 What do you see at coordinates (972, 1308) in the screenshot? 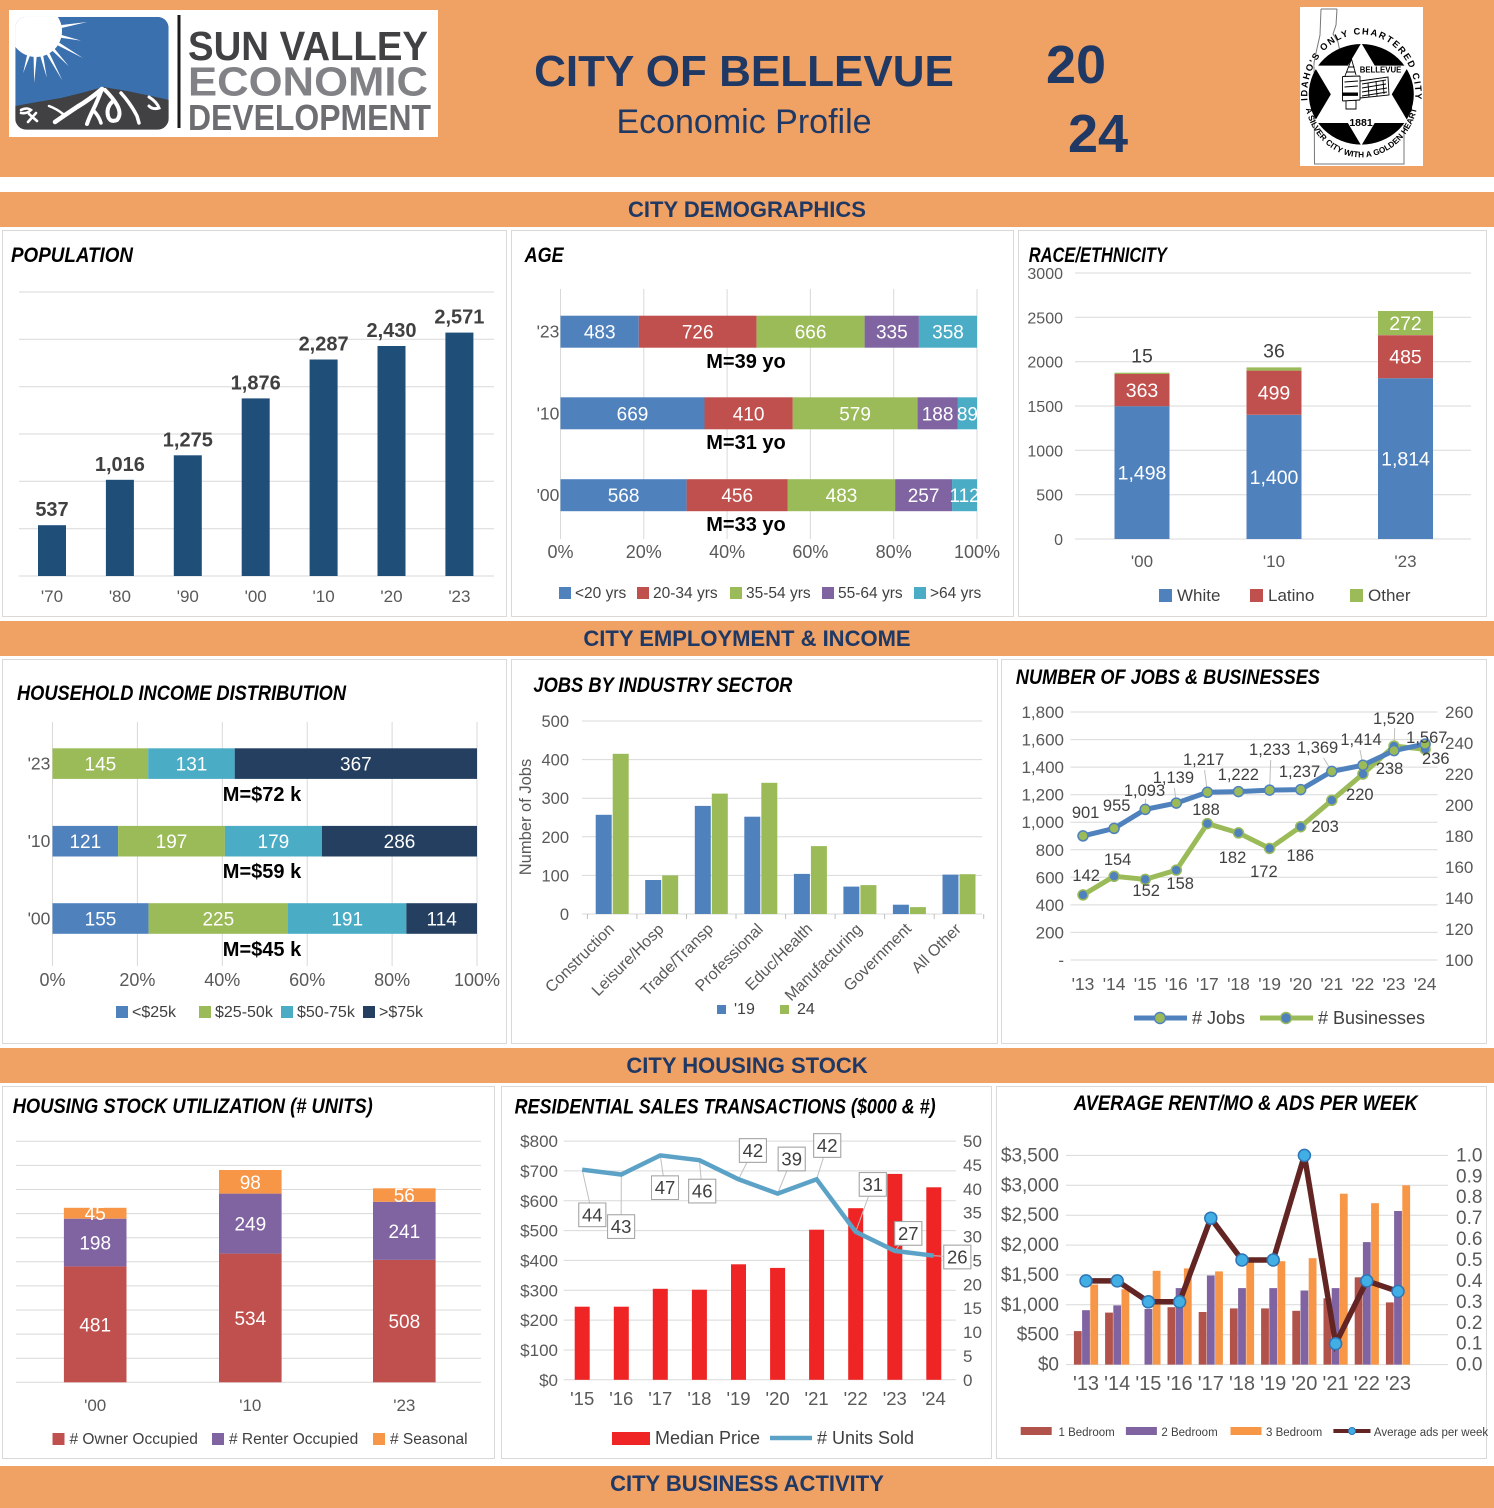
I see `svg-text: 15` at bounding box center [972, 1308].